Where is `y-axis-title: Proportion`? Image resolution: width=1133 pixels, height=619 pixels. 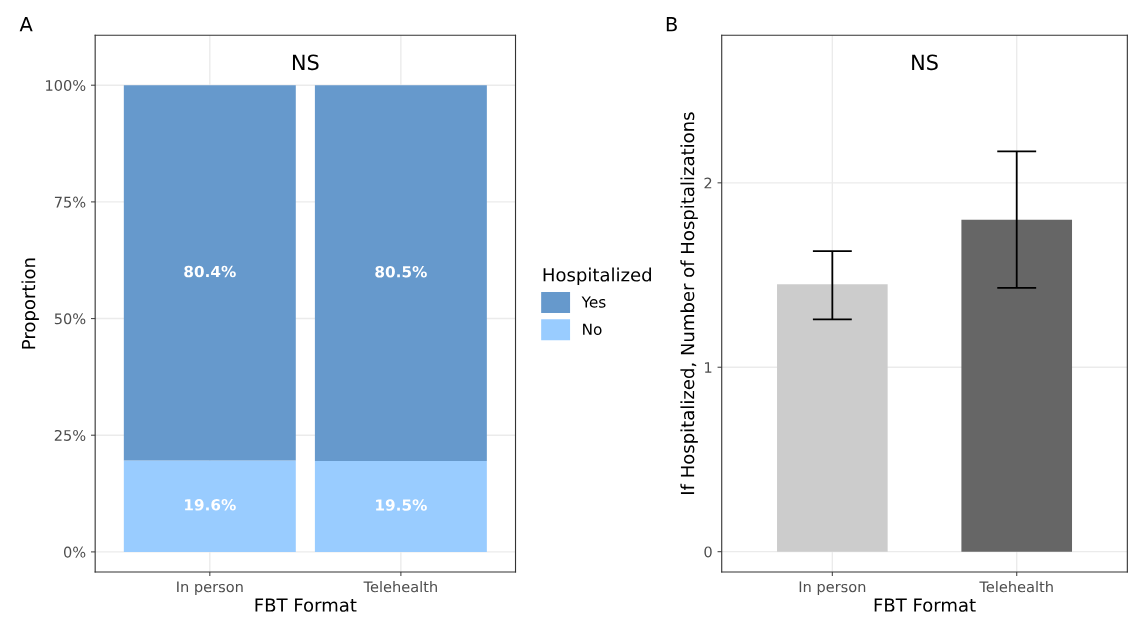 y-axis-title: Proportion is located at coordinates (30, 303).